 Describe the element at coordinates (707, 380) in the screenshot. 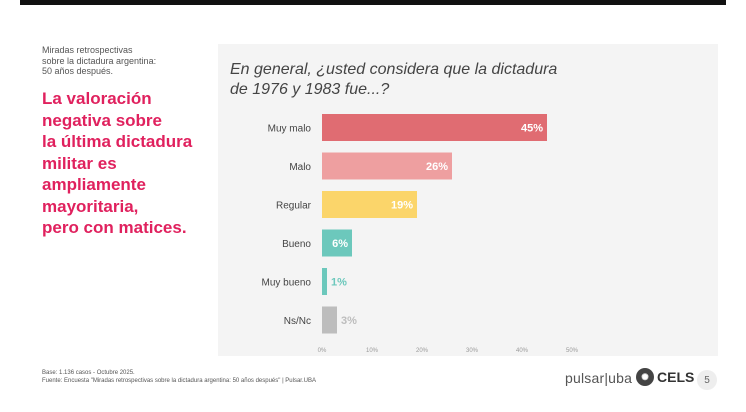

I see `page-number: 5` at that location.